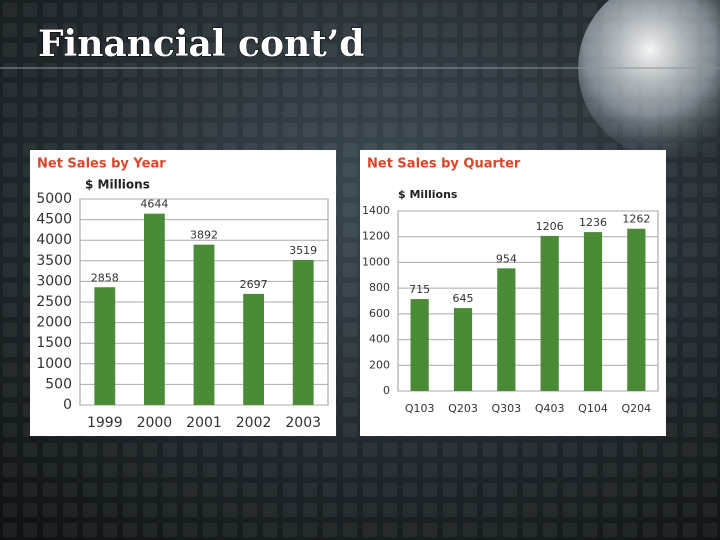 Image resolution: width=720 pixels, height=540 pixels. What do you see at coordinates (419, 289) in the screenshot?
I see `data-label: 715` at bounding box center [419, 289].